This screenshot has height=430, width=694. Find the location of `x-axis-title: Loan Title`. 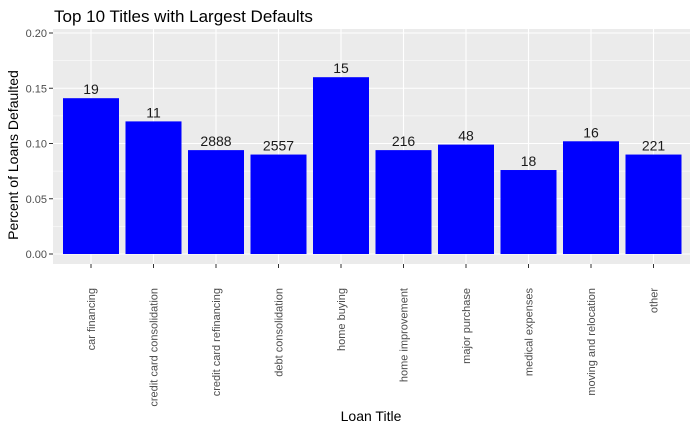

x-axis-title: Loan Title is located at coordinates (371, 416).